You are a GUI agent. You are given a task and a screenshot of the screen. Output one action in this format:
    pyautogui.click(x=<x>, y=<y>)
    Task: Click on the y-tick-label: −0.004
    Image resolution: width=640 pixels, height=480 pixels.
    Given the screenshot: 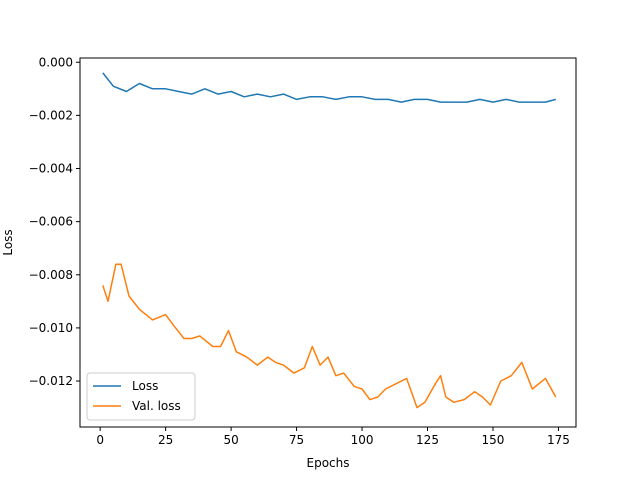 What is the action you would take?
    pyautogui.click(x=51, y=169)
    